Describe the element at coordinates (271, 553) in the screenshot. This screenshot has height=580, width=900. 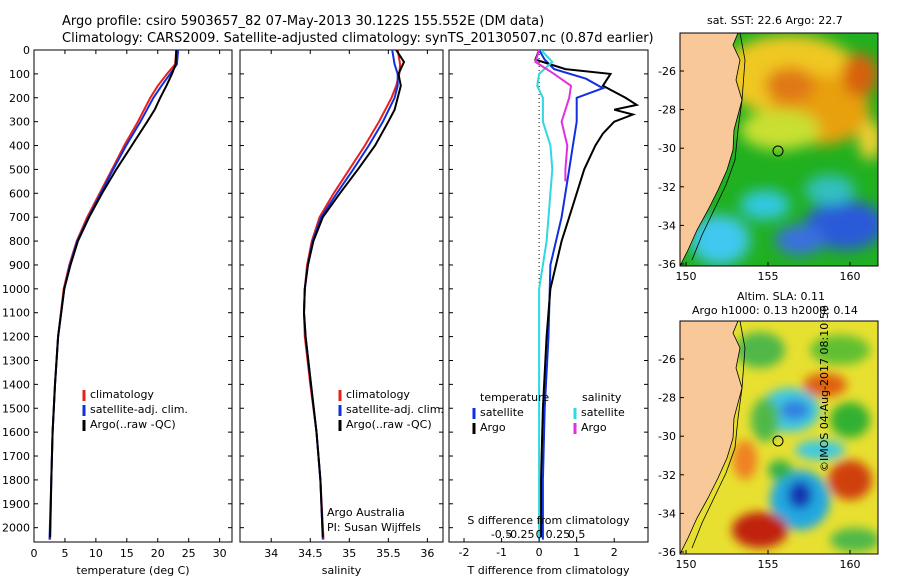
I see `x-tick-label: 34` at that location.